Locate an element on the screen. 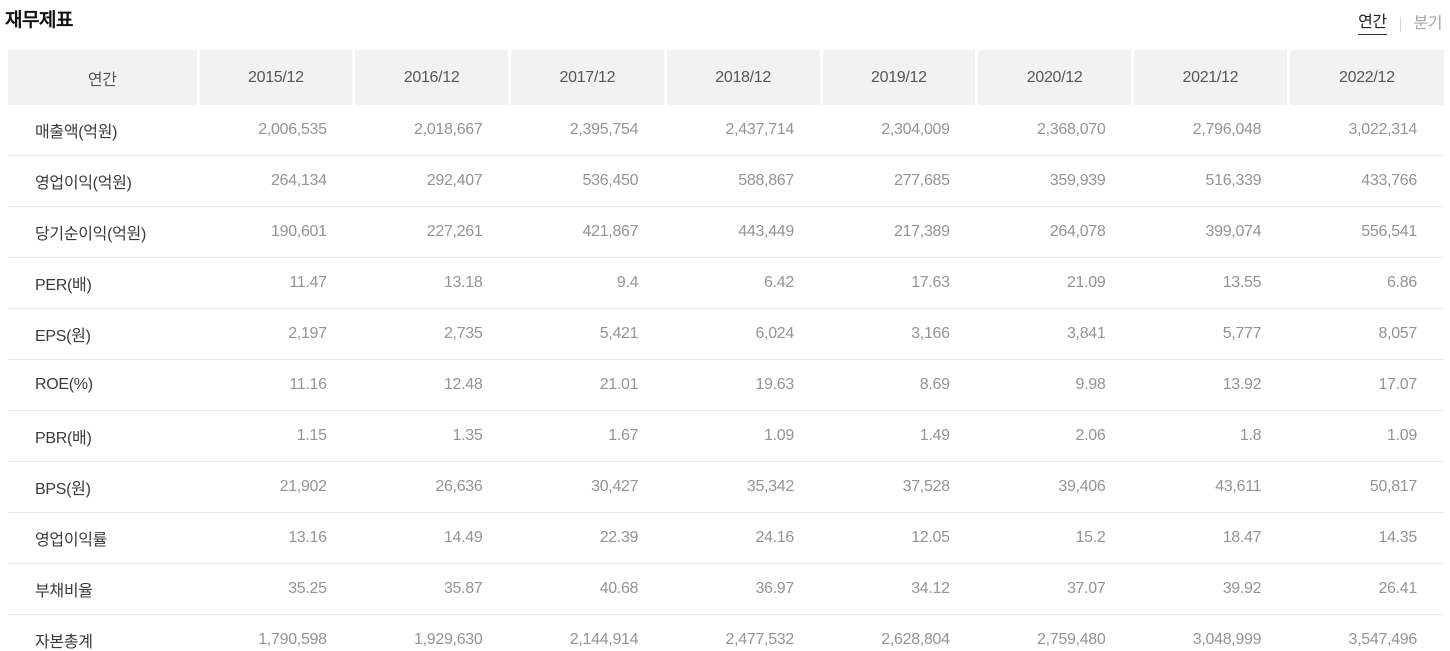 This screenshot has height=651, width=1450. cell-value: 3,166 is located at coordinates (899, 334).